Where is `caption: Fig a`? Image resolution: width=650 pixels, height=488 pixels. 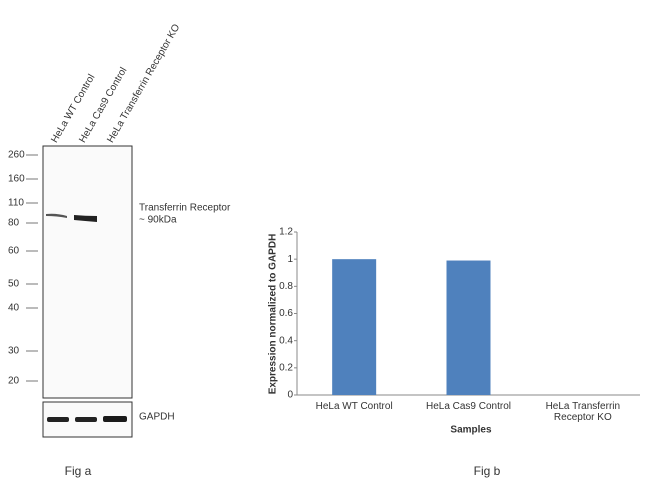 caption: Fig a is located at coordinates (78, 471).